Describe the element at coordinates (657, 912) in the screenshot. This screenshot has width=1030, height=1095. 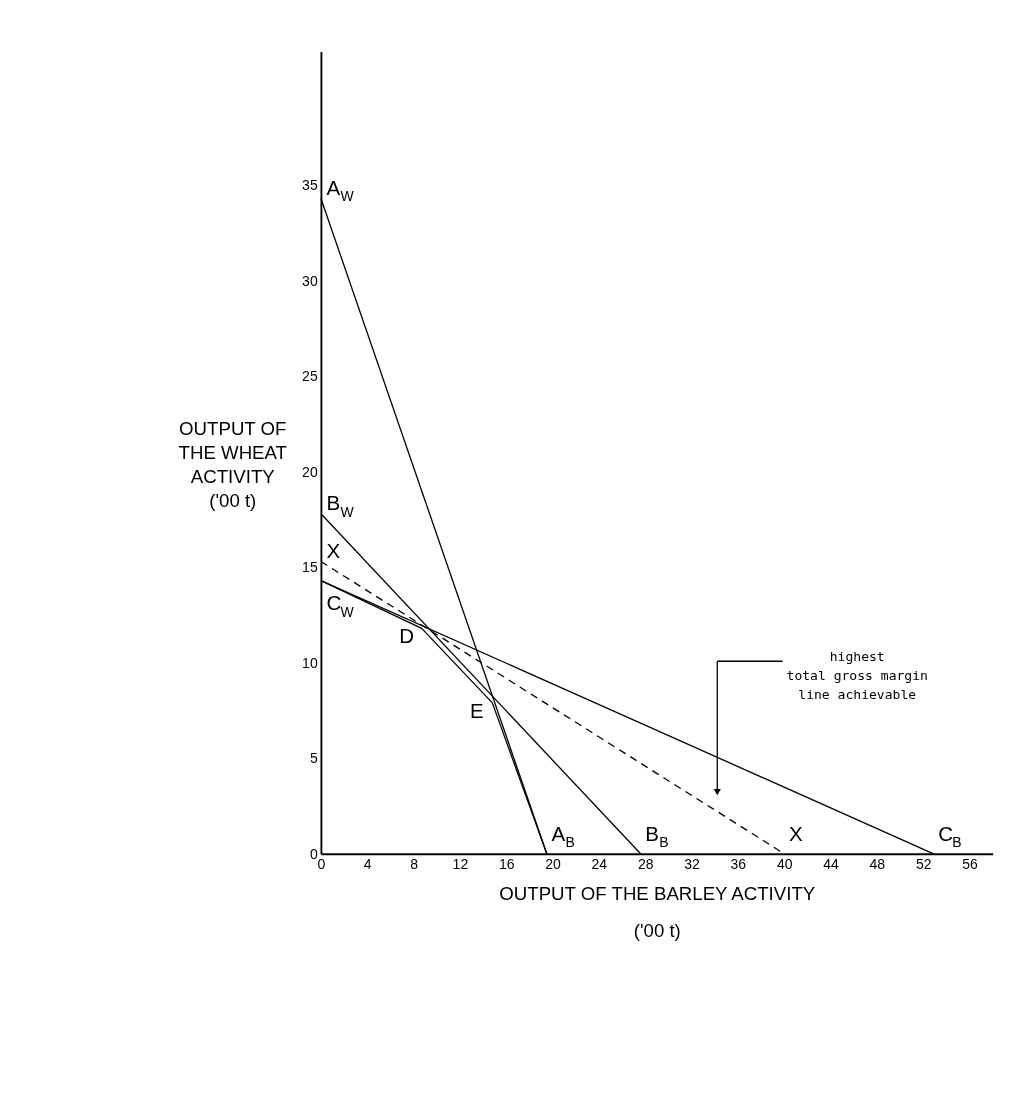
I see `x-axis-title: OUTPUT OF THE BARLEY ACTIVITY ('00 t)` at that location.